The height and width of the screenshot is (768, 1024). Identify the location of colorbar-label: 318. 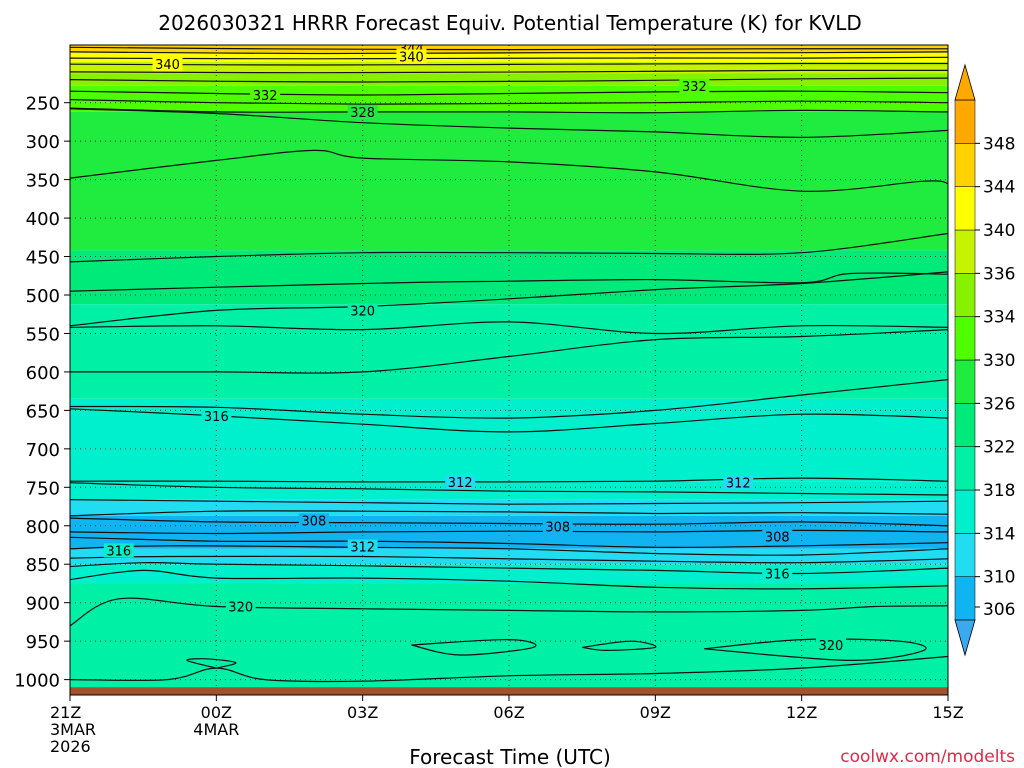
(999, 491).